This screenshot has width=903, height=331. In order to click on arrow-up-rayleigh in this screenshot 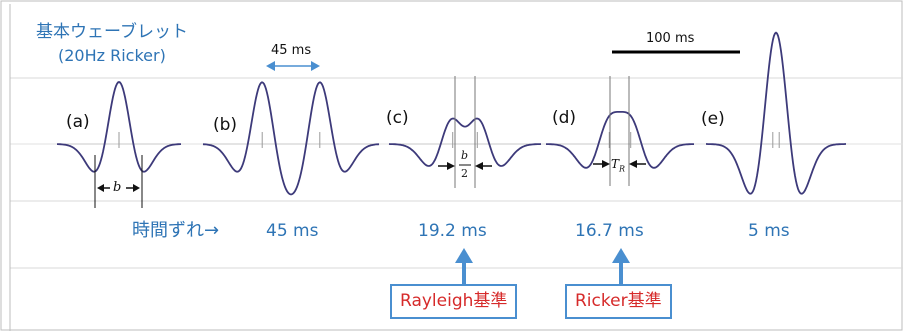, I will do `click(464, 266)`.